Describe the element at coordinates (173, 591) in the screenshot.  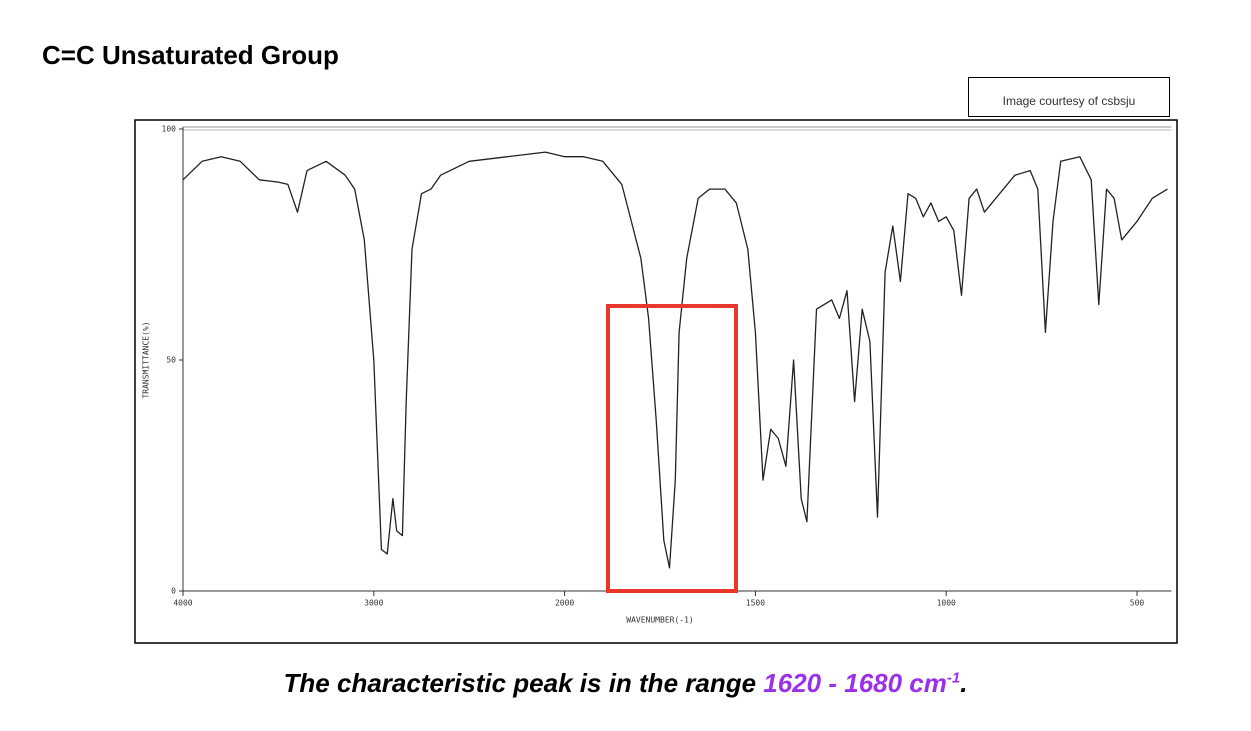
I see `y-tick-label: 0` at that location.